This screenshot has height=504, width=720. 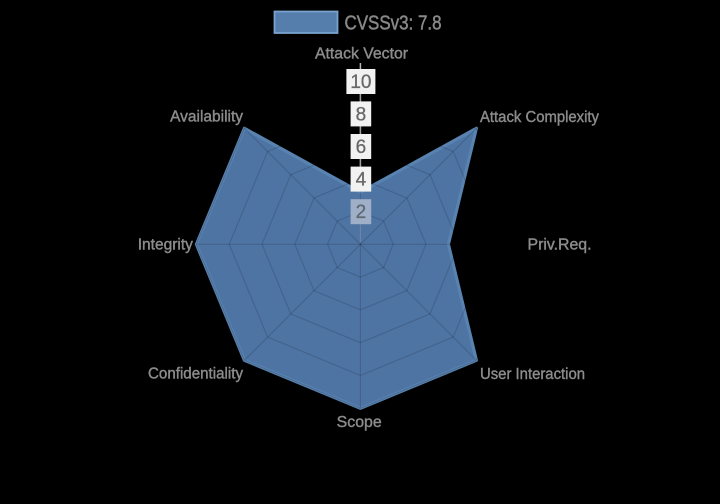 What do you see at coordinates (560, 245) in the screenshot?
I see `svg-text: Priv.Req.` at bounding box center [560, 245].